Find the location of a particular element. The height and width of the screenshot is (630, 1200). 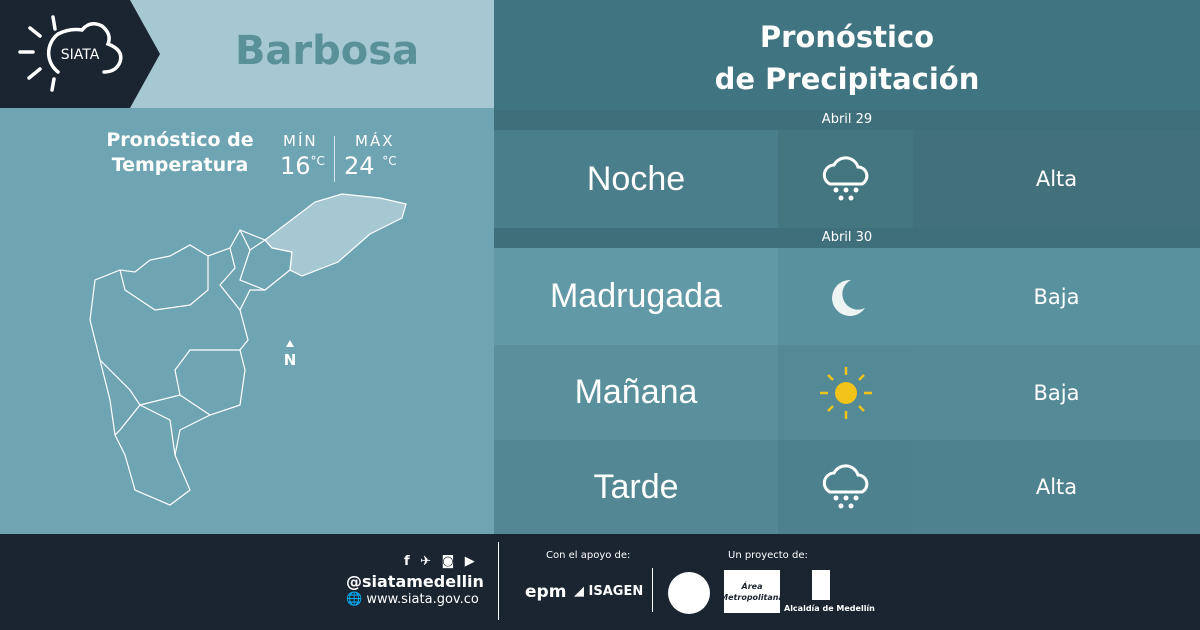

social-icons: f ✈ ◙ ▶ is located at coordinates (441, 561).